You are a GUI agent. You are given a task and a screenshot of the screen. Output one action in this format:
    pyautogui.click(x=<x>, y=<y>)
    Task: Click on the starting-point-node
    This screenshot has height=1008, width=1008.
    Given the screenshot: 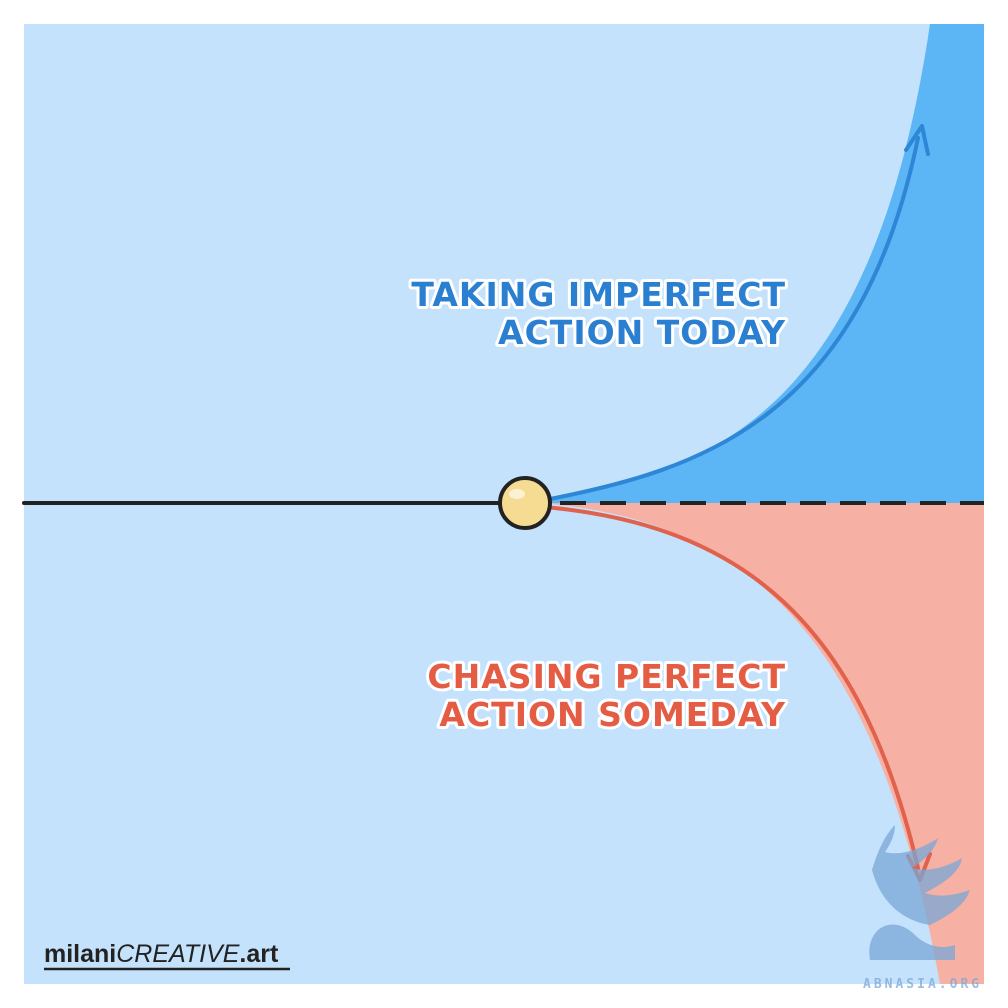 What is the action you would take?
    pyautogui.click(x=525, y=503)
    